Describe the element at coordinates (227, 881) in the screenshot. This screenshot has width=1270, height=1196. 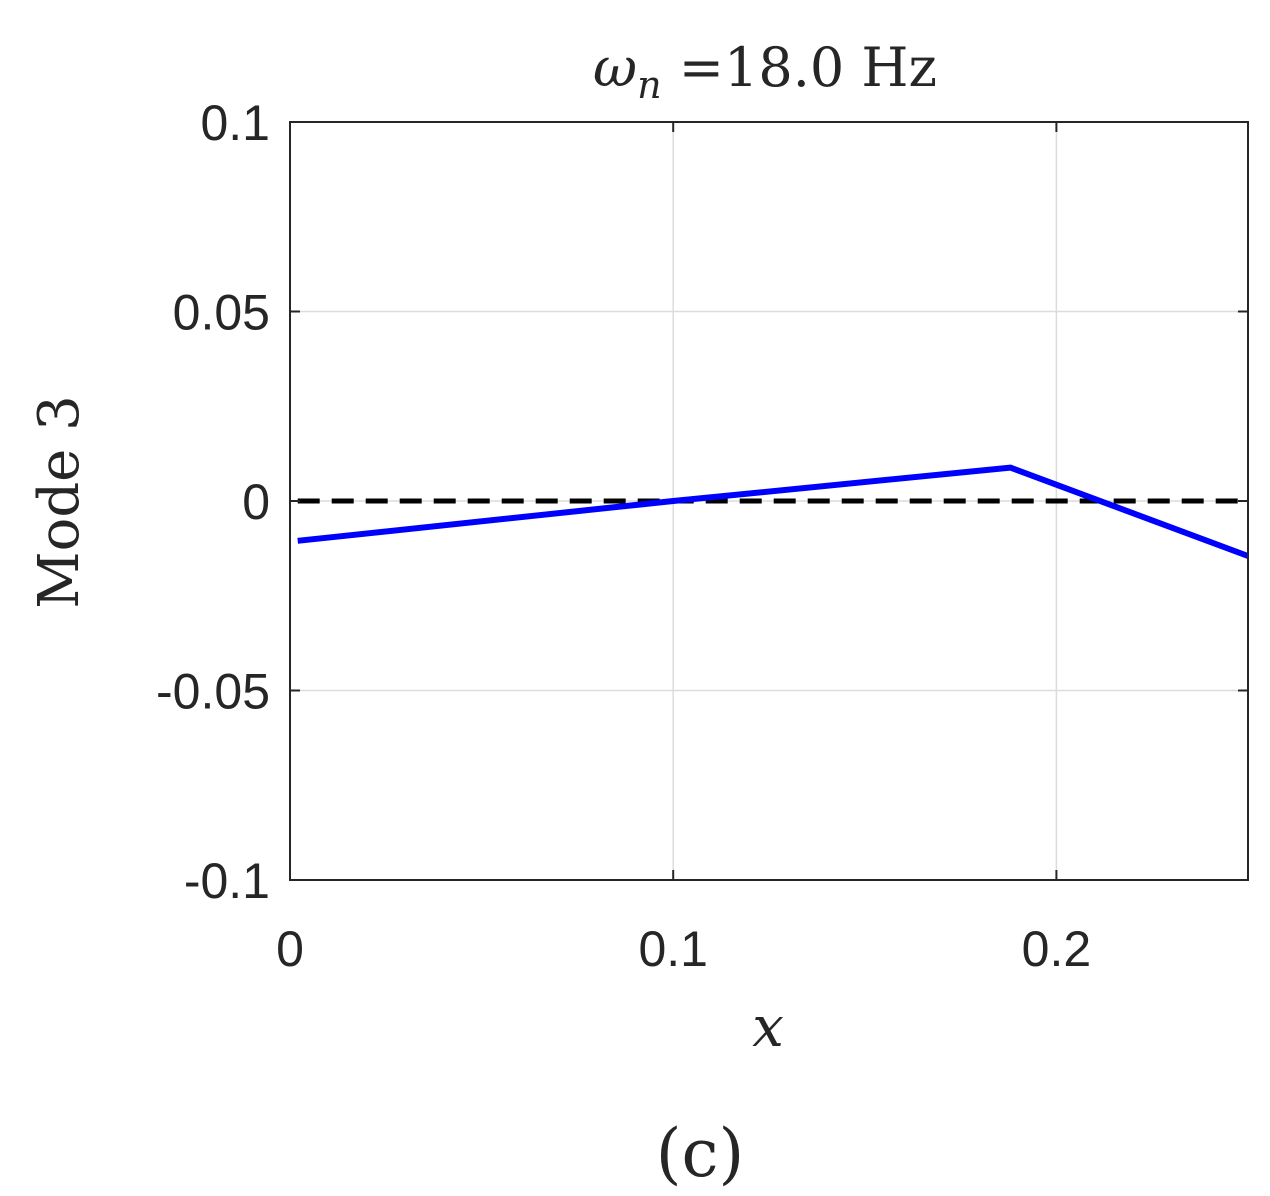
I see `y-tick-label: -0.1` at that location.